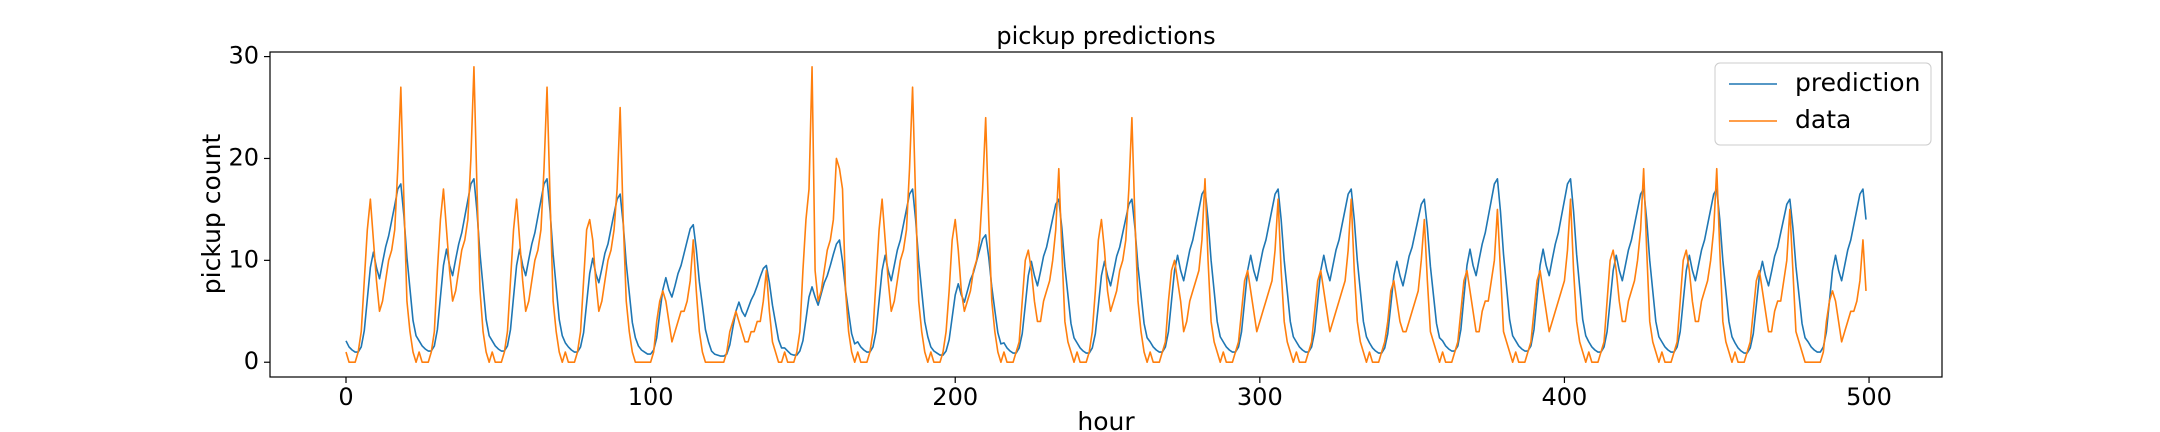  Describe the element at coordinates (243, 157) in the screenshot. I see `y-tick-label: 20` at that location.